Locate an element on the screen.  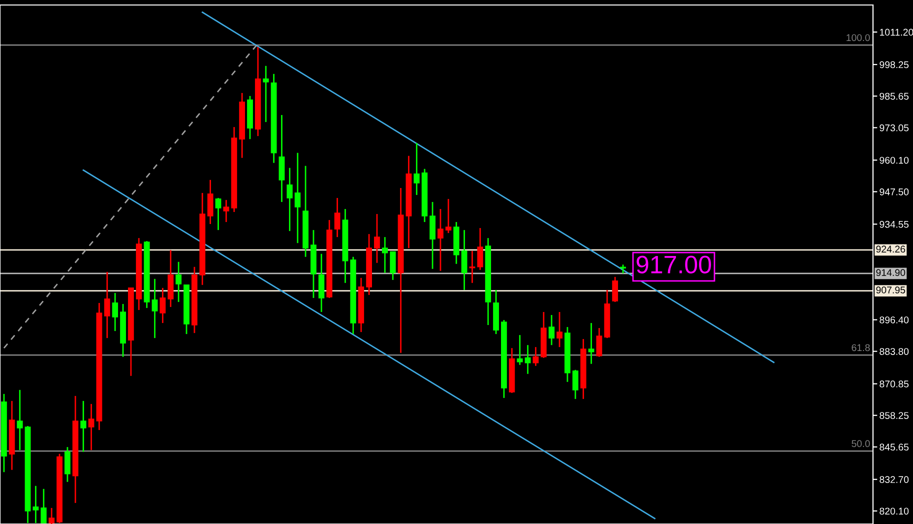
y-tick-label: 934.55 is located at coordinates (894, 224).